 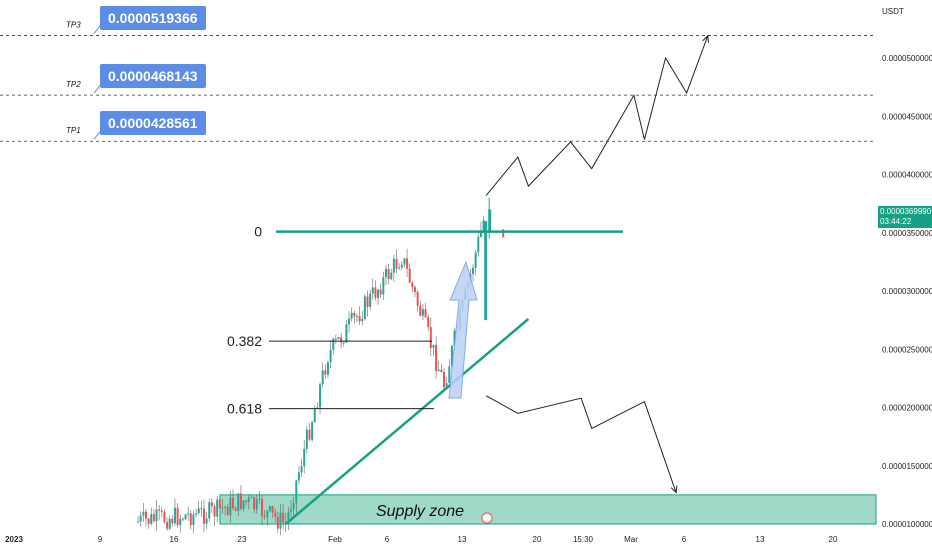 What do you see at coordinates (705, 38) in the screenshot?
I see `bullish-projection-path-arrowhead` at bounding box center [705, 38].